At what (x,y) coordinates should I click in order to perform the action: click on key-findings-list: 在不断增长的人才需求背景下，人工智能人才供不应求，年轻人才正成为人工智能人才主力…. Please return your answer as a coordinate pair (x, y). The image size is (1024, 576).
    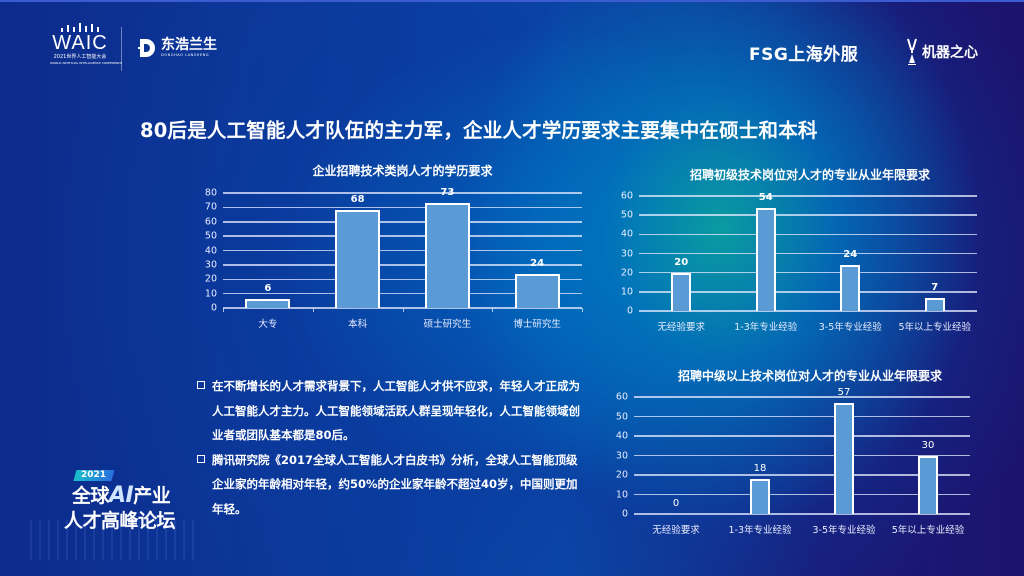
    Looking at the image, I should click on (392, 447).